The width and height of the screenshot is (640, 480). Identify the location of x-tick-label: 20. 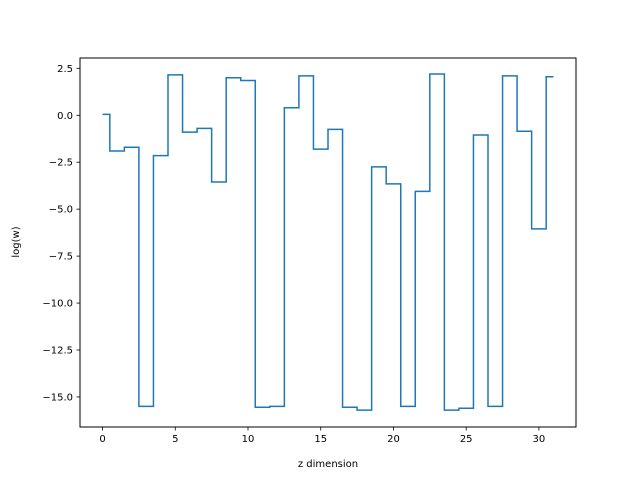
(393, 439).